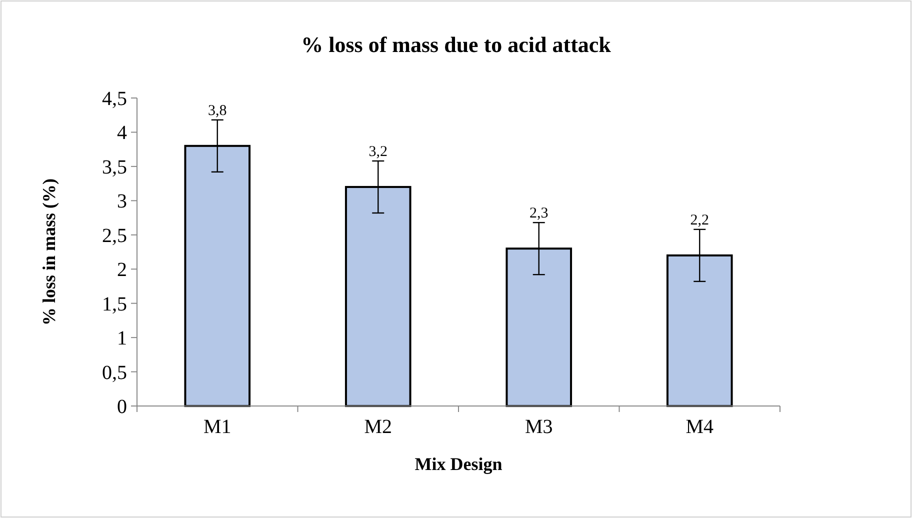  I want to click on y-tick-label: 4,5, so click(114, 99).